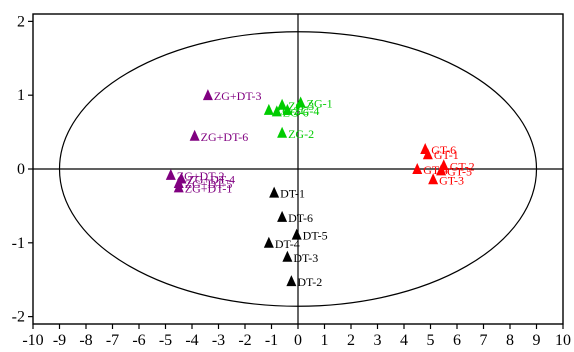 The image size is (574, 352). I want to click on data-point-label: ZG-5, so click(288, 111).